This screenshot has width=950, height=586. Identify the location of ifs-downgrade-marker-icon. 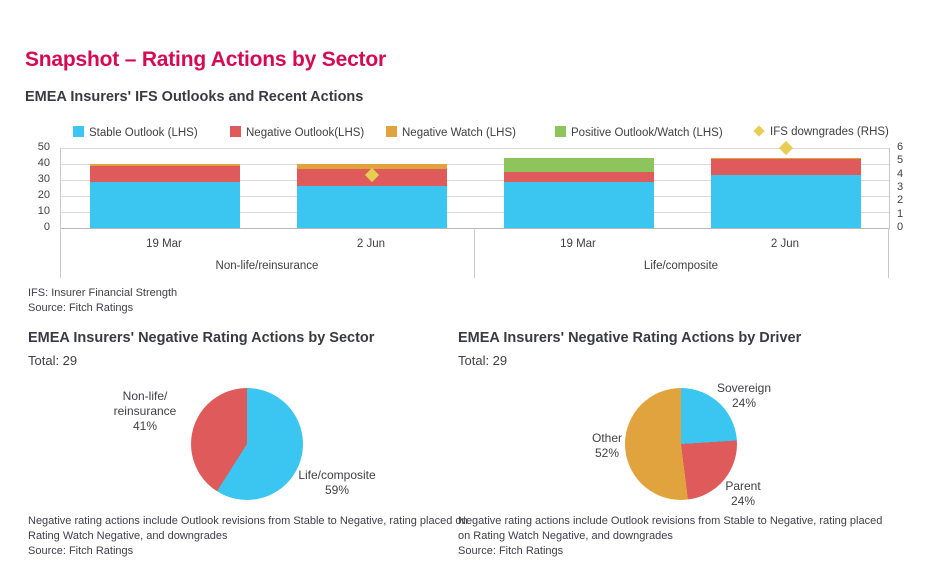
(786, 148).